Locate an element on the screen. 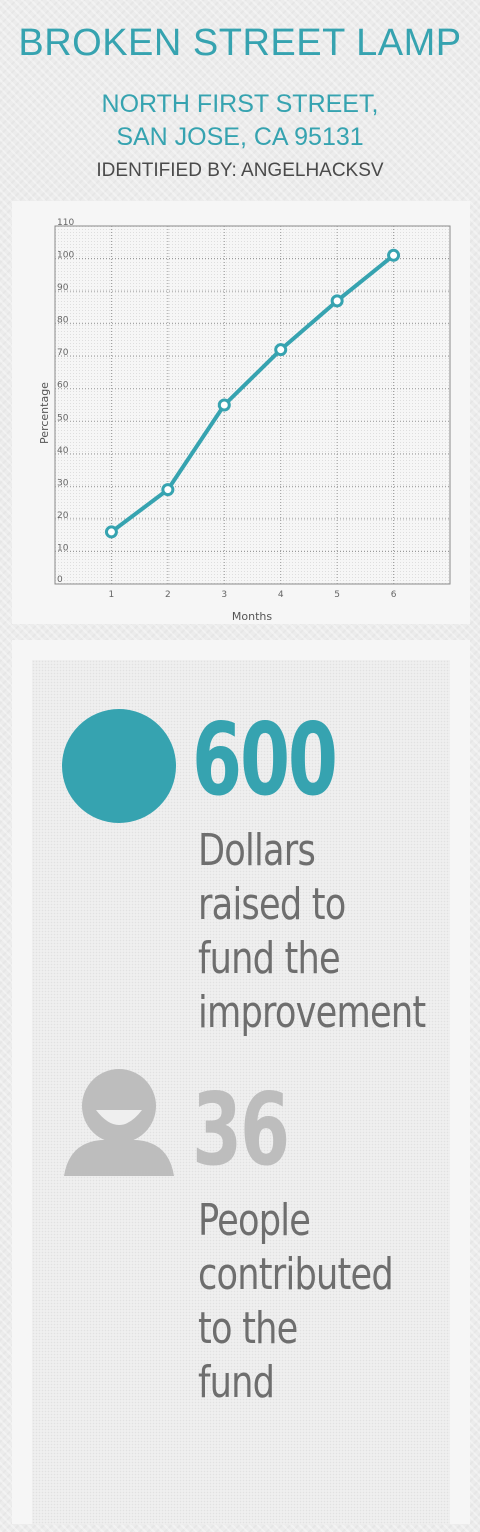 Image resolution: width=480 pixels, height=1532 pixels. y-axis-ticks: 0 10 20 30 40 50 60 70 80 90 100 110 is located at coordinates (65, 401).